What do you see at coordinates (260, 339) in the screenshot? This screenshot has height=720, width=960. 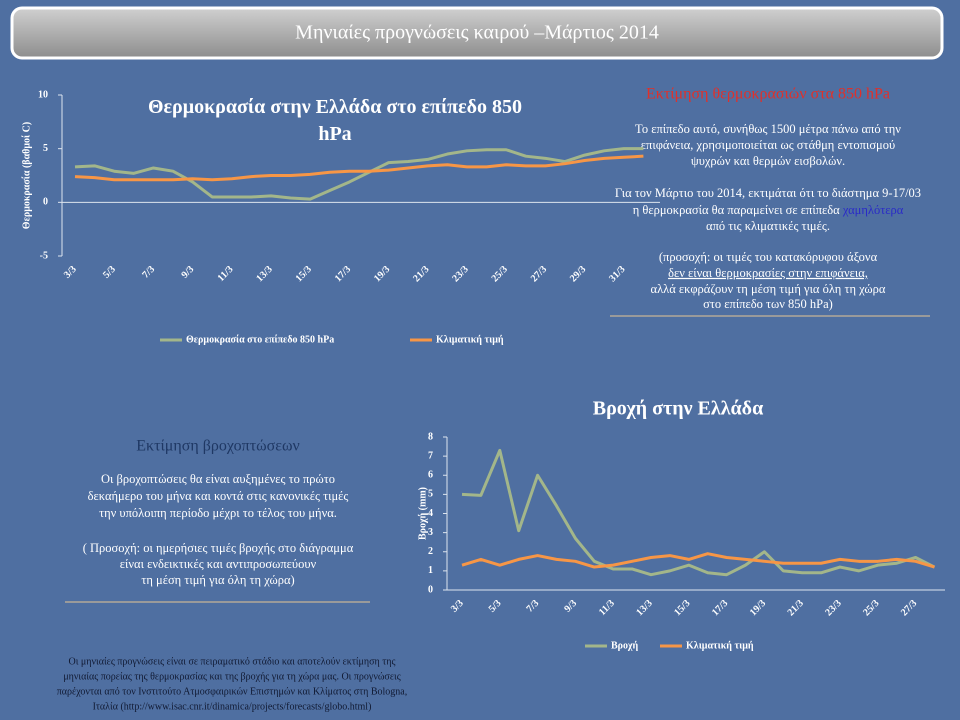 I see `legend-label: Θερμοκρασία στο επίπεδο 850 hPa` at bounding box center [260, 339].